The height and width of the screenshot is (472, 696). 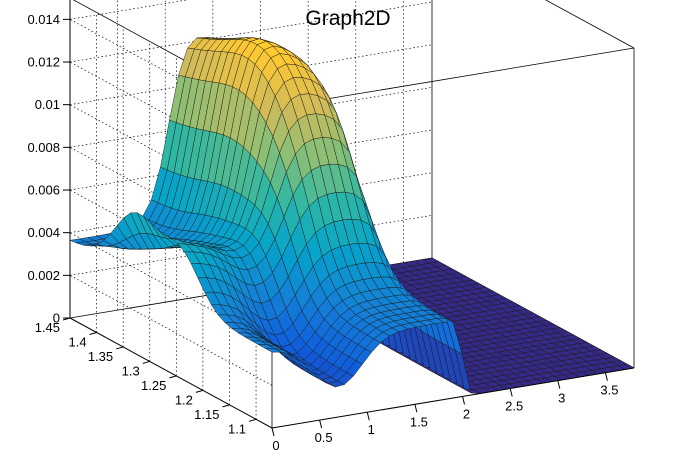 I want to click on y-tick-label: 1.15, so click(x=206, y=414).